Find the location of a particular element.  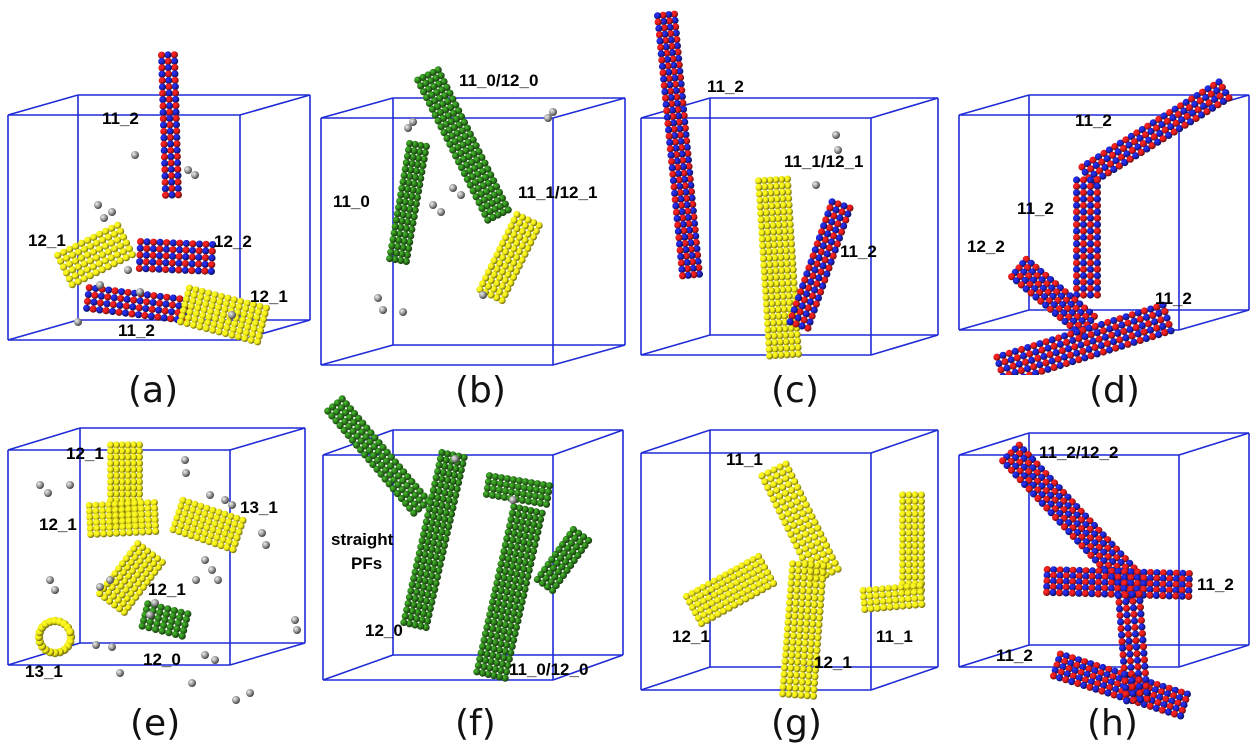

panel-a: 11_2 12_1 12_2 12_1 11_2 (a) is located at coordinates (156, 205).